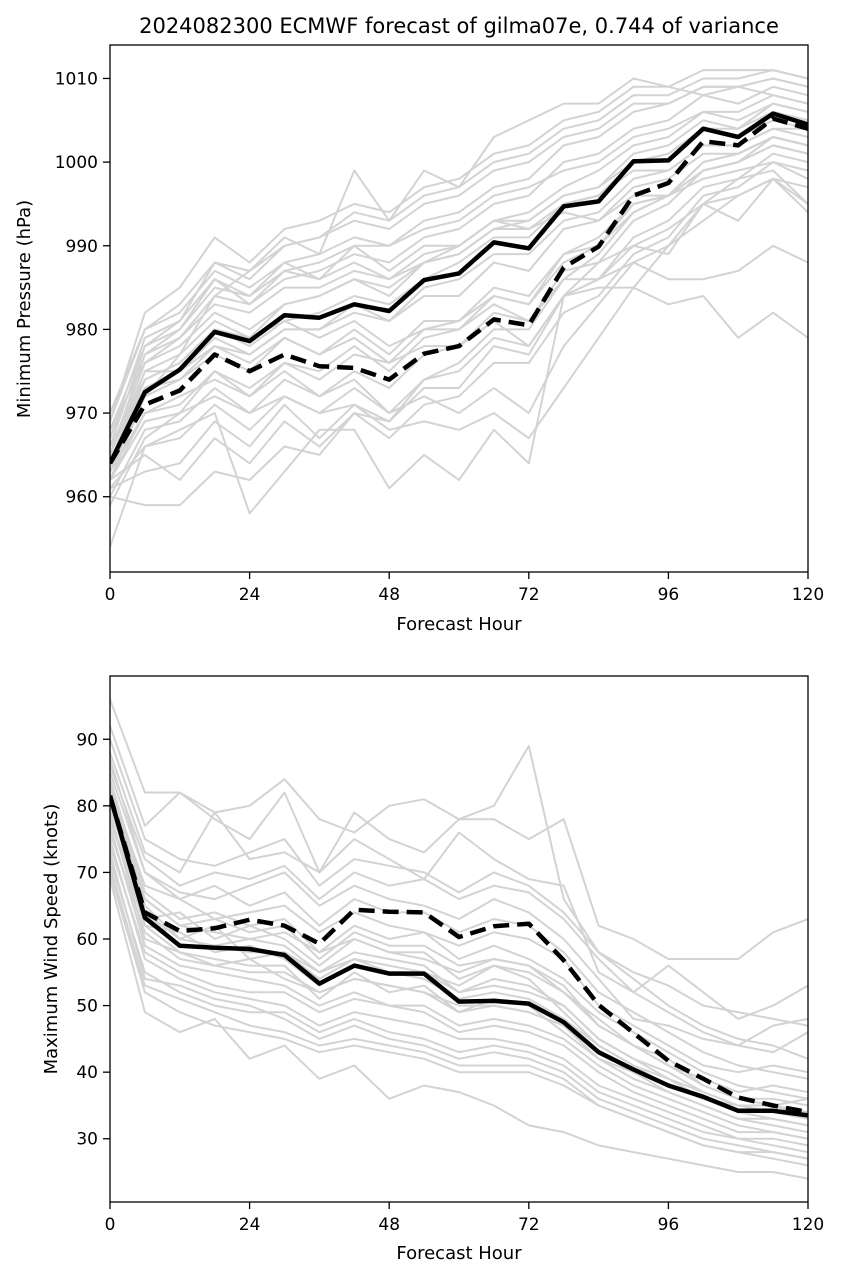 This screenshot has width=855, height=1279. I want to click on pressure-y-axis-label: Minimum Pressure (hPa), so click(24, 309).